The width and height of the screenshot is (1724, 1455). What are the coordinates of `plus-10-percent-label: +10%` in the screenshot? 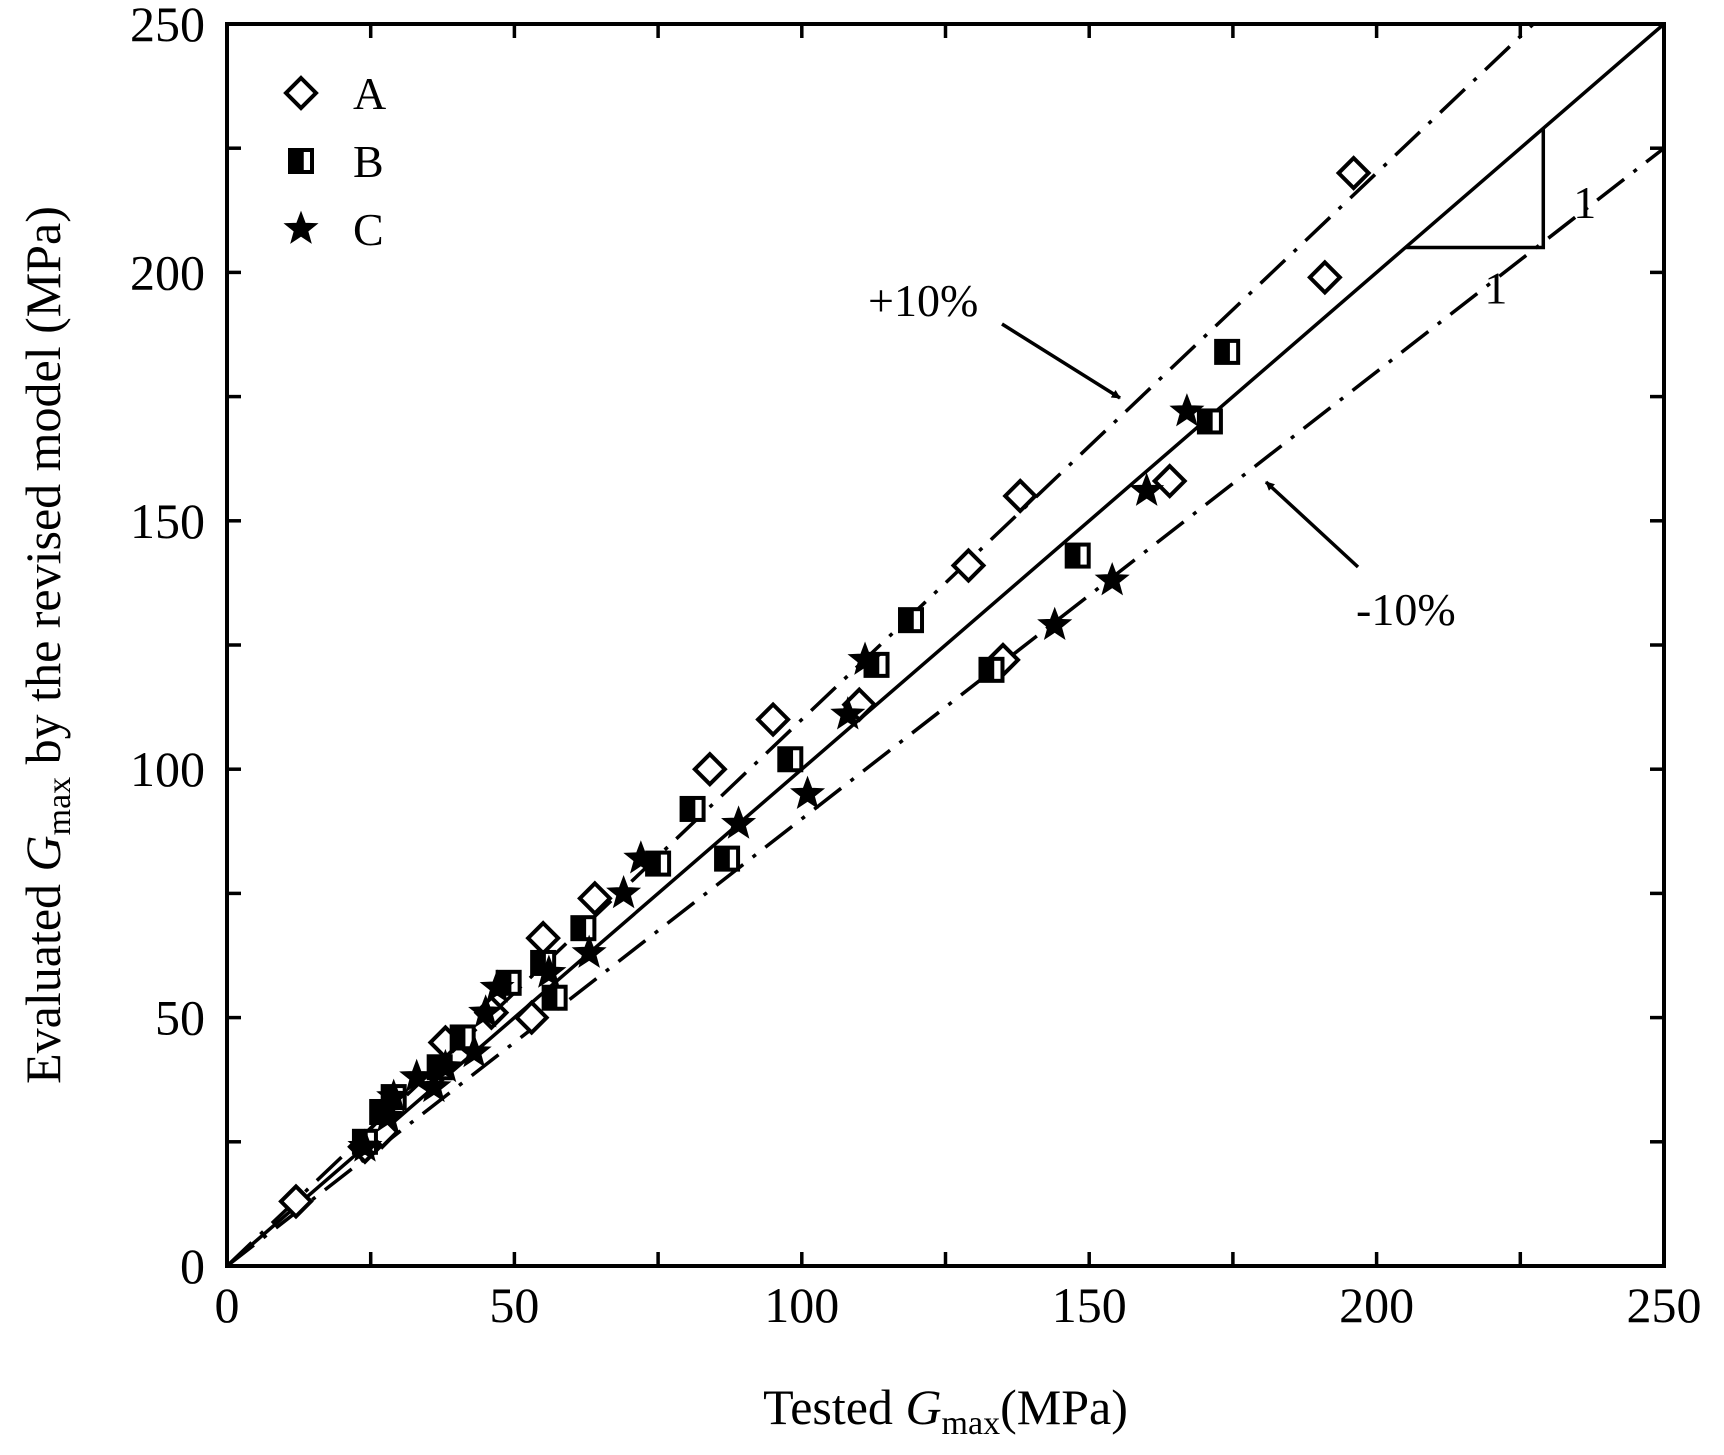 It's located at (923, 300).